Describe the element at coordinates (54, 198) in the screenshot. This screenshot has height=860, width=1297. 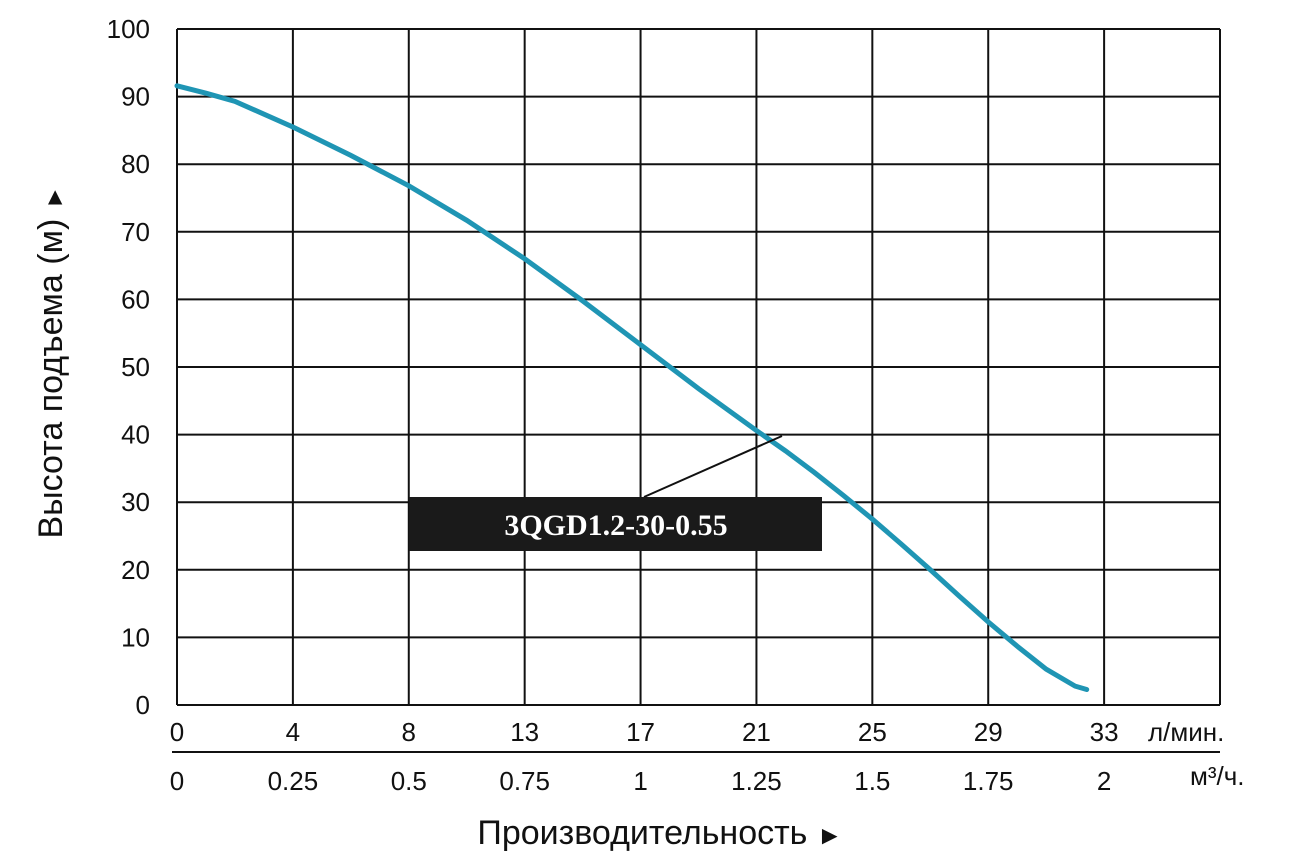
I see `y-axis-arrow: ►` at that location.